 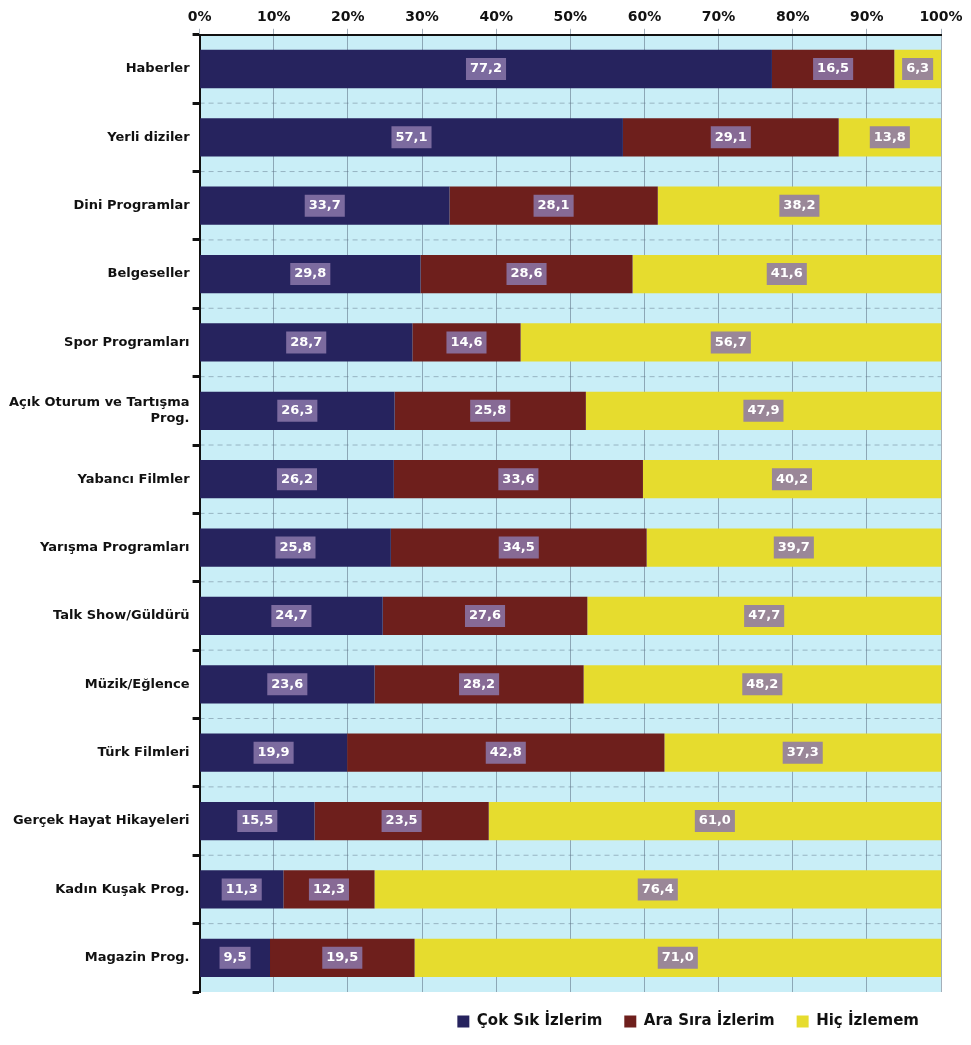 I want to click on data-label: 47,9, so click(x=763, y=410).